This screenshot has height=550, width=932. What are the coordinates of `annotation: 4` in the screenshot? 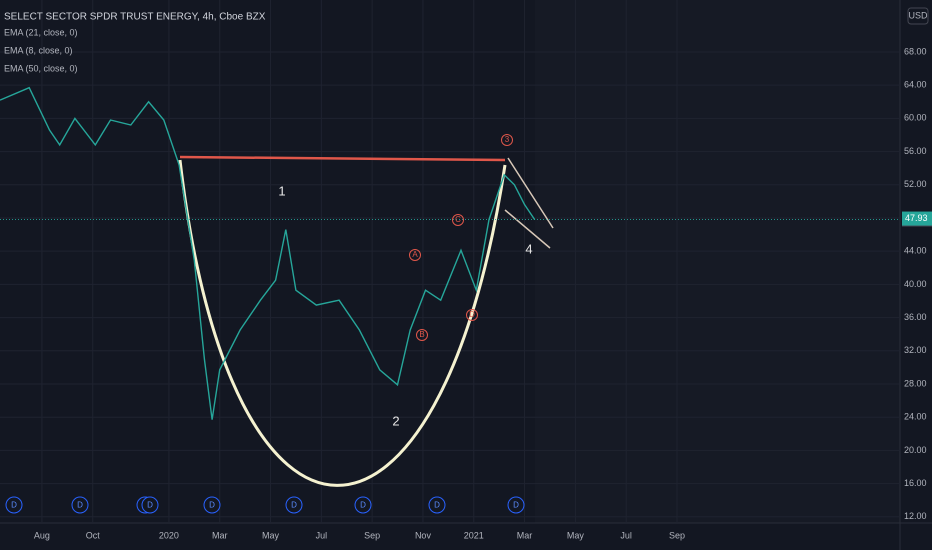 It's located at (528, 248).